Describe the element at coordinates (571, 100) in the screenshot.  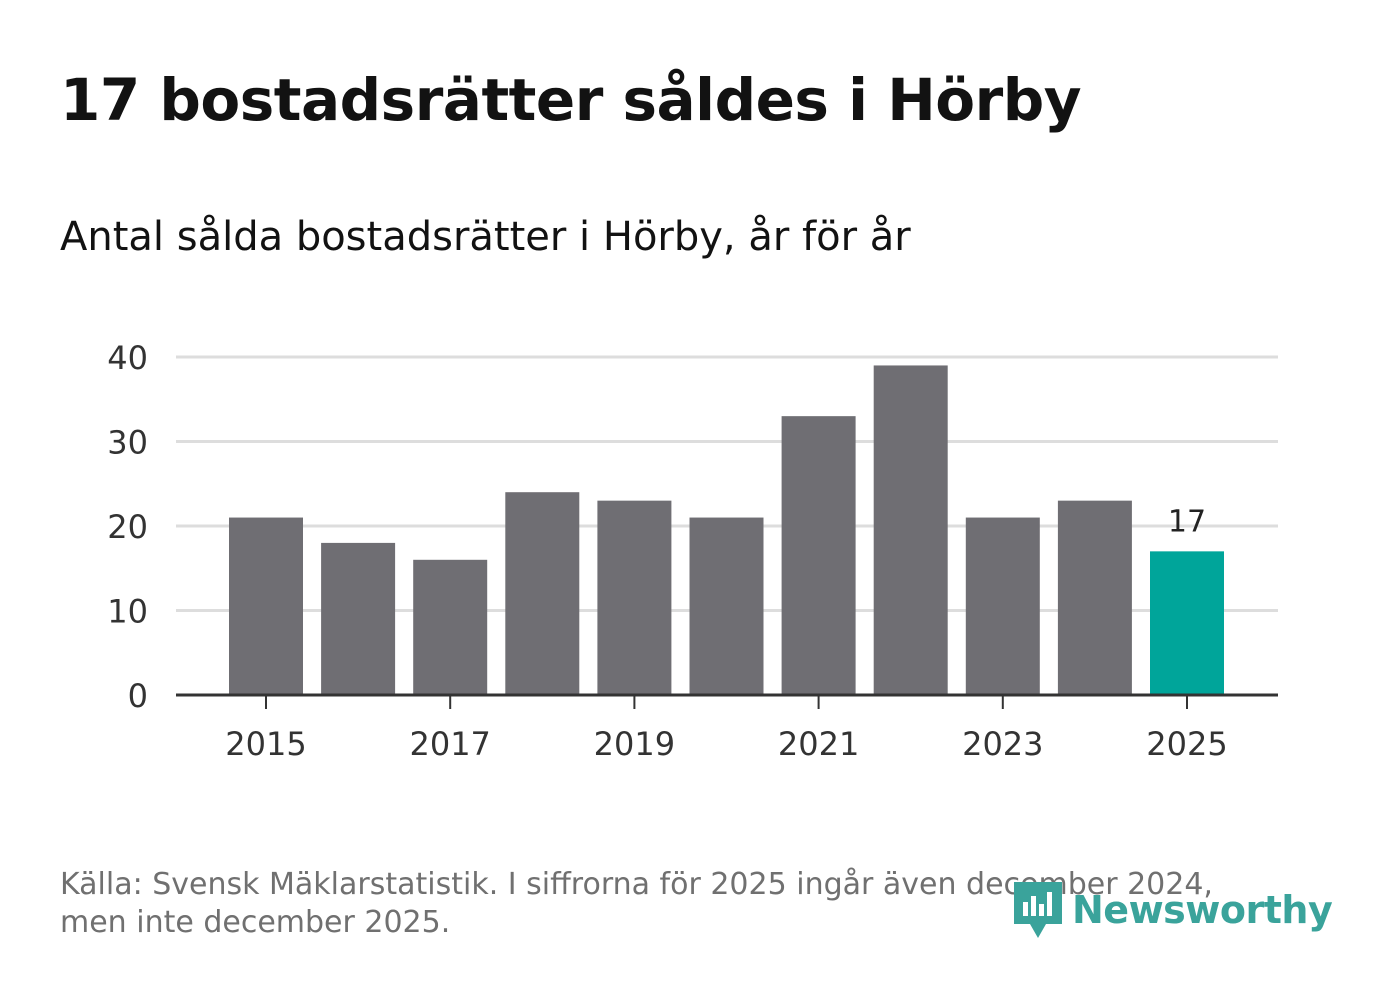
I see `chart-title: 17 bostadsrätter såldes i Hörby` at that location.